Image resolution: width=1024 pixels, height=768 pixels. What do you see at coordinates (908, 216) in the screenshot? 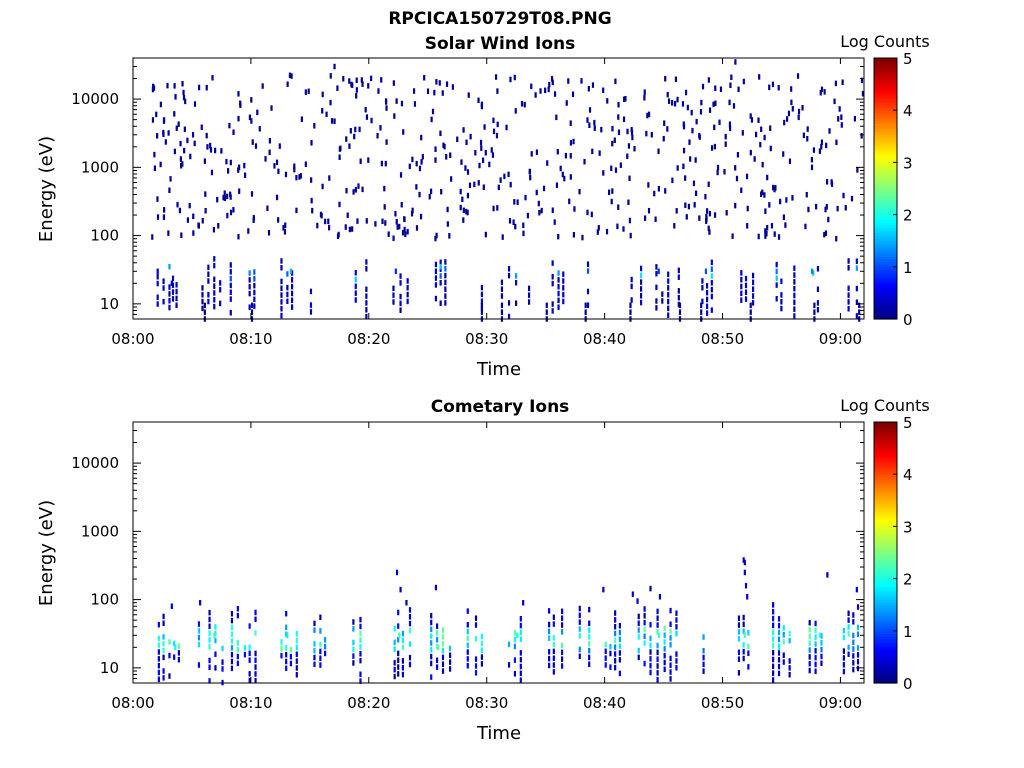
I see `colorbar-tick-label: 2` at bounding box center [908, 216].